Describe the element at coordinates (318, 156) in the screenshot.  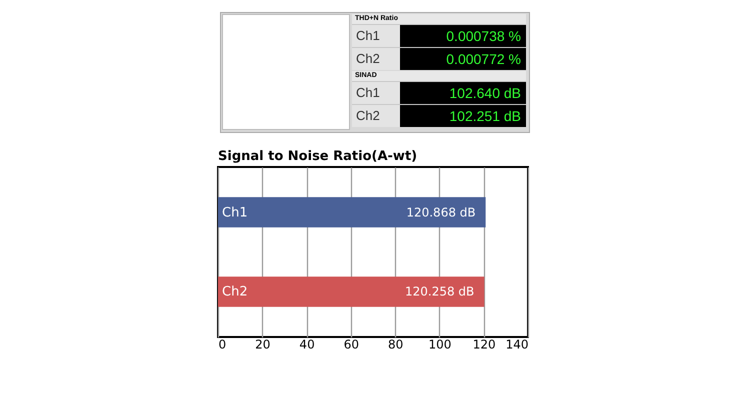
I see `chart-title: Signal to Noise Ratio(A-wt)` at that location.